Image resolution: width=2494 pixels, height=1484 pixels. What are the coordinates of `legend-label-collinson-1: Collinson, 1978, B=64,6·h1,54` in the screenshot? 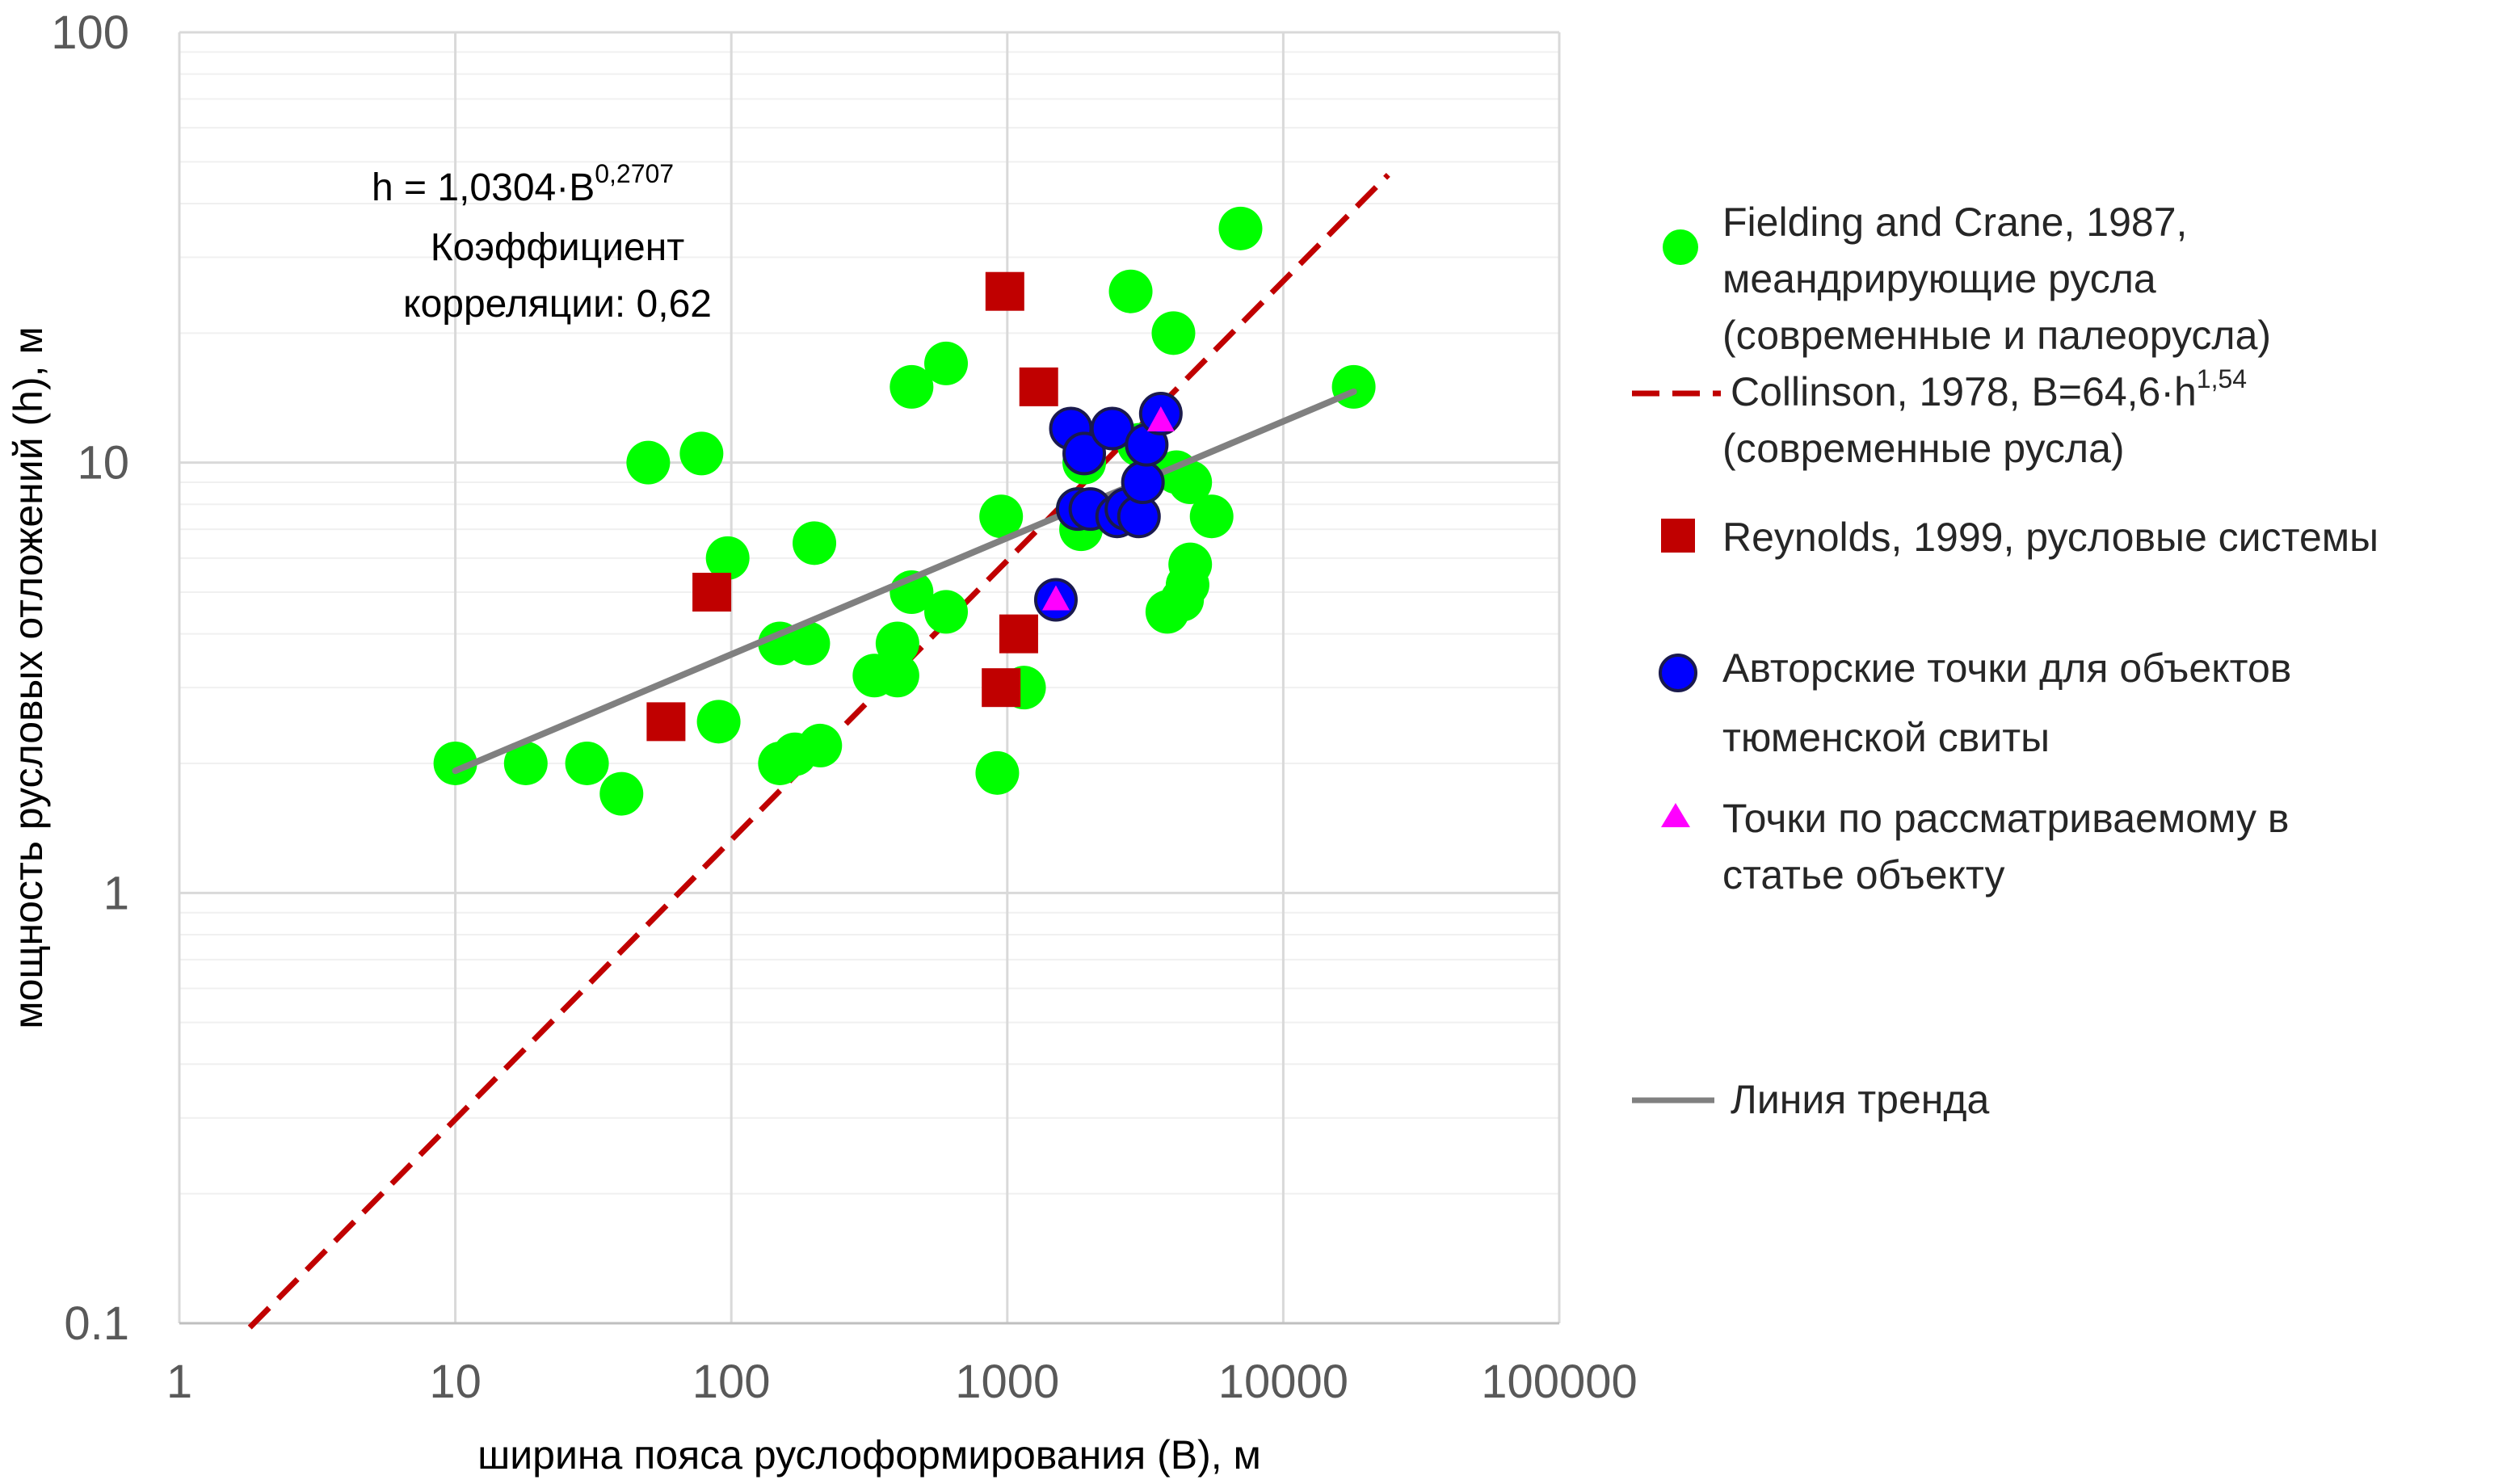 It's located at (1989, 389).